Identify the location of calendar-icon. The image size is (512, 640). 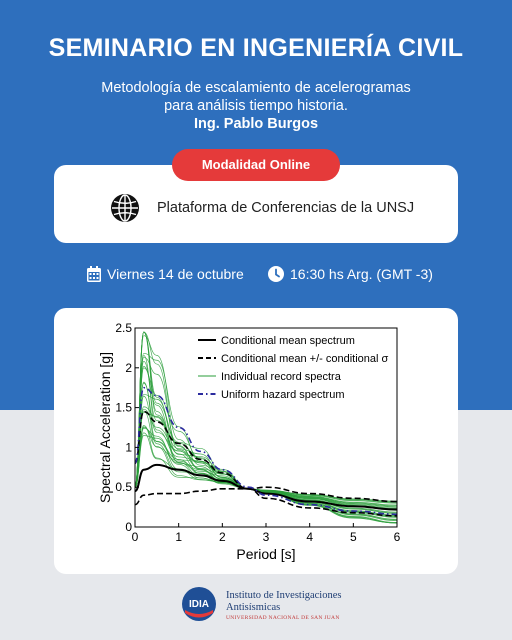
(94, 274).